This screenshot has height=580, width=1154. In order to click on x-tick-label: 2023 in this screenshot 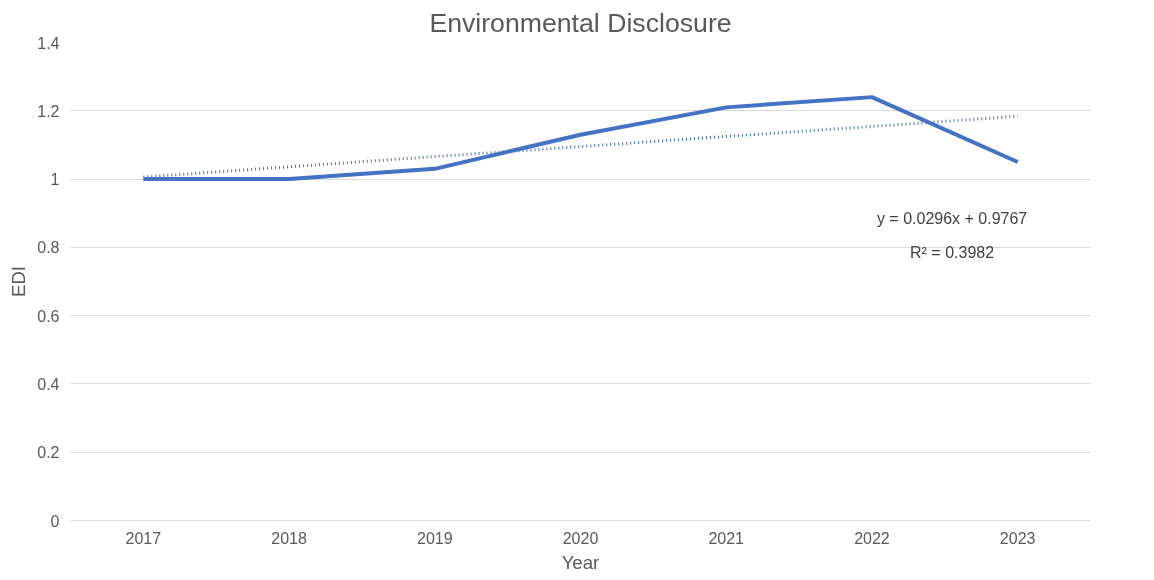, I will do `click(1017, 538)`.